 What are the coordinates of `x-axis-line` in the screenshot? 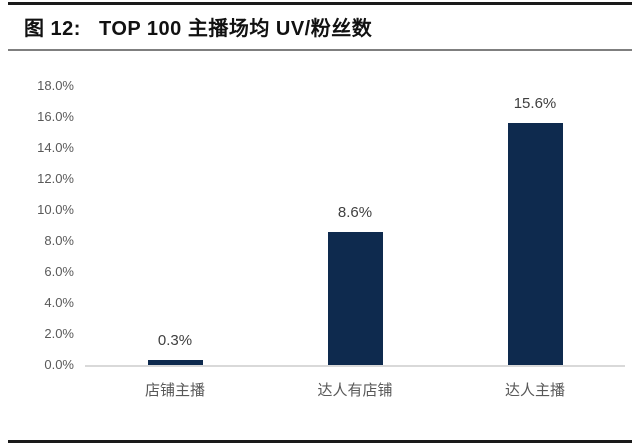 It's located at (355, 366).